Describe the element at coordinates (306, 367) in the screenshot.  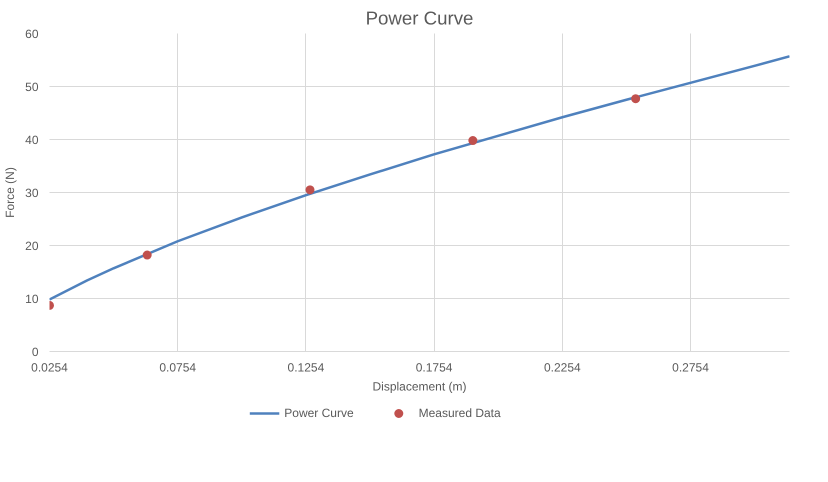
I see `x-tick-label: 0.1254` at that location.